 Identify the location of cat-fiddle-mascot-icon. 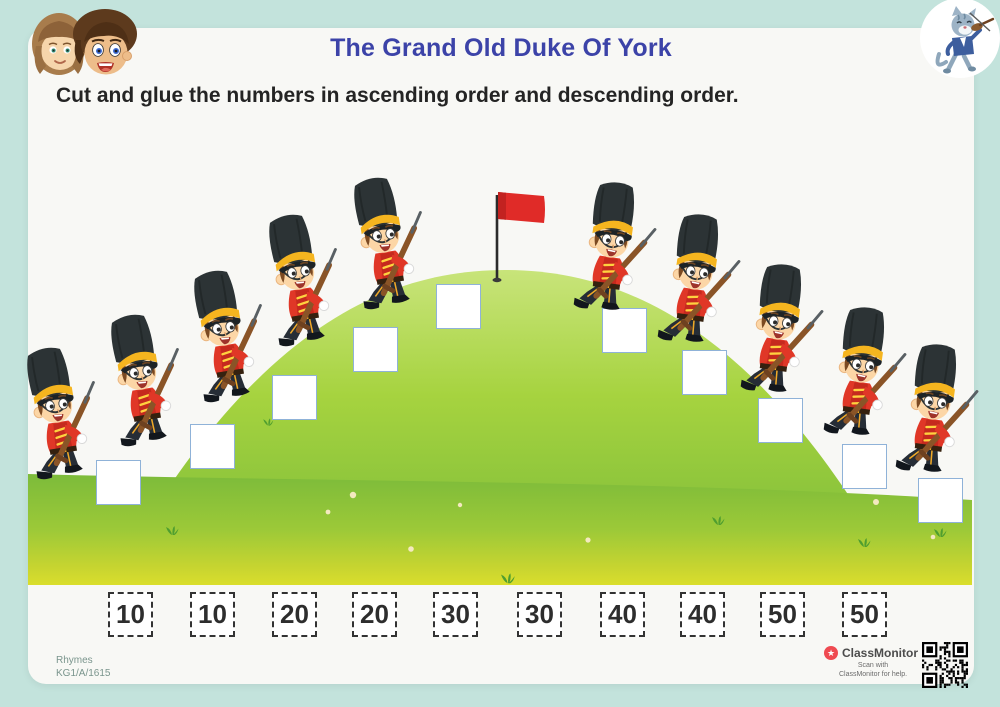
(960, 39).